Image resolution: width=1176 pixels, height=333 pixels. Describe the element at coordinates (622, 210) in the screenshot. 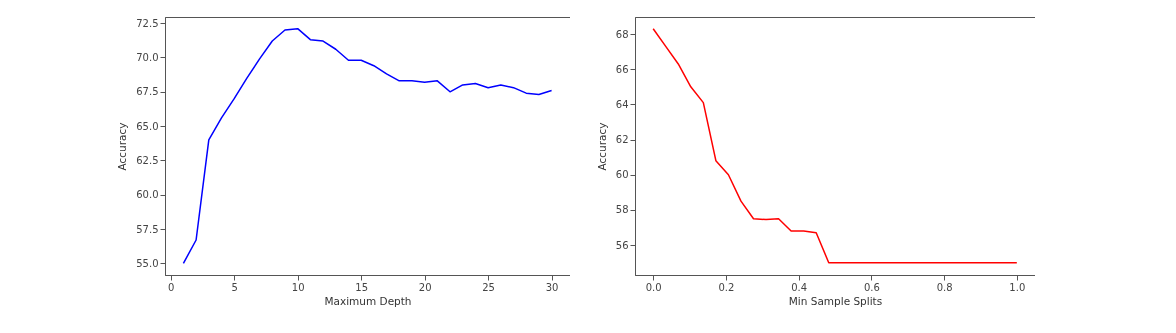

I see `y-tick-label: 58` at that location.